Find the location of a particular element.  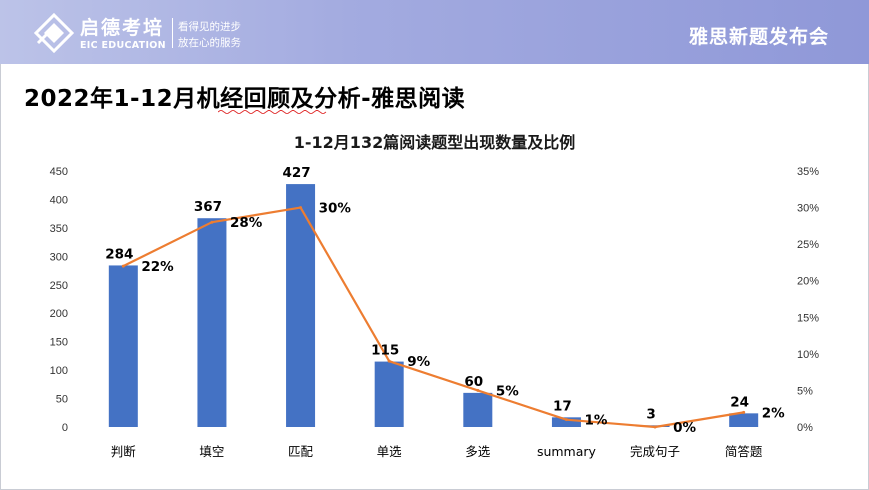

y-axis-tick-label: 250 is located at coordinates (59, 286).